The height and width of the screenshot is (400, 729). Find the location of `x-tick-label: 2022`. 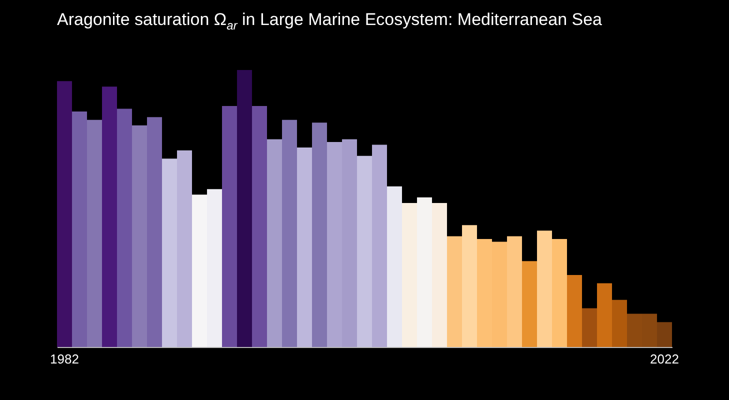

x-tick-label: 2022 is located at coordinates (664, 359).